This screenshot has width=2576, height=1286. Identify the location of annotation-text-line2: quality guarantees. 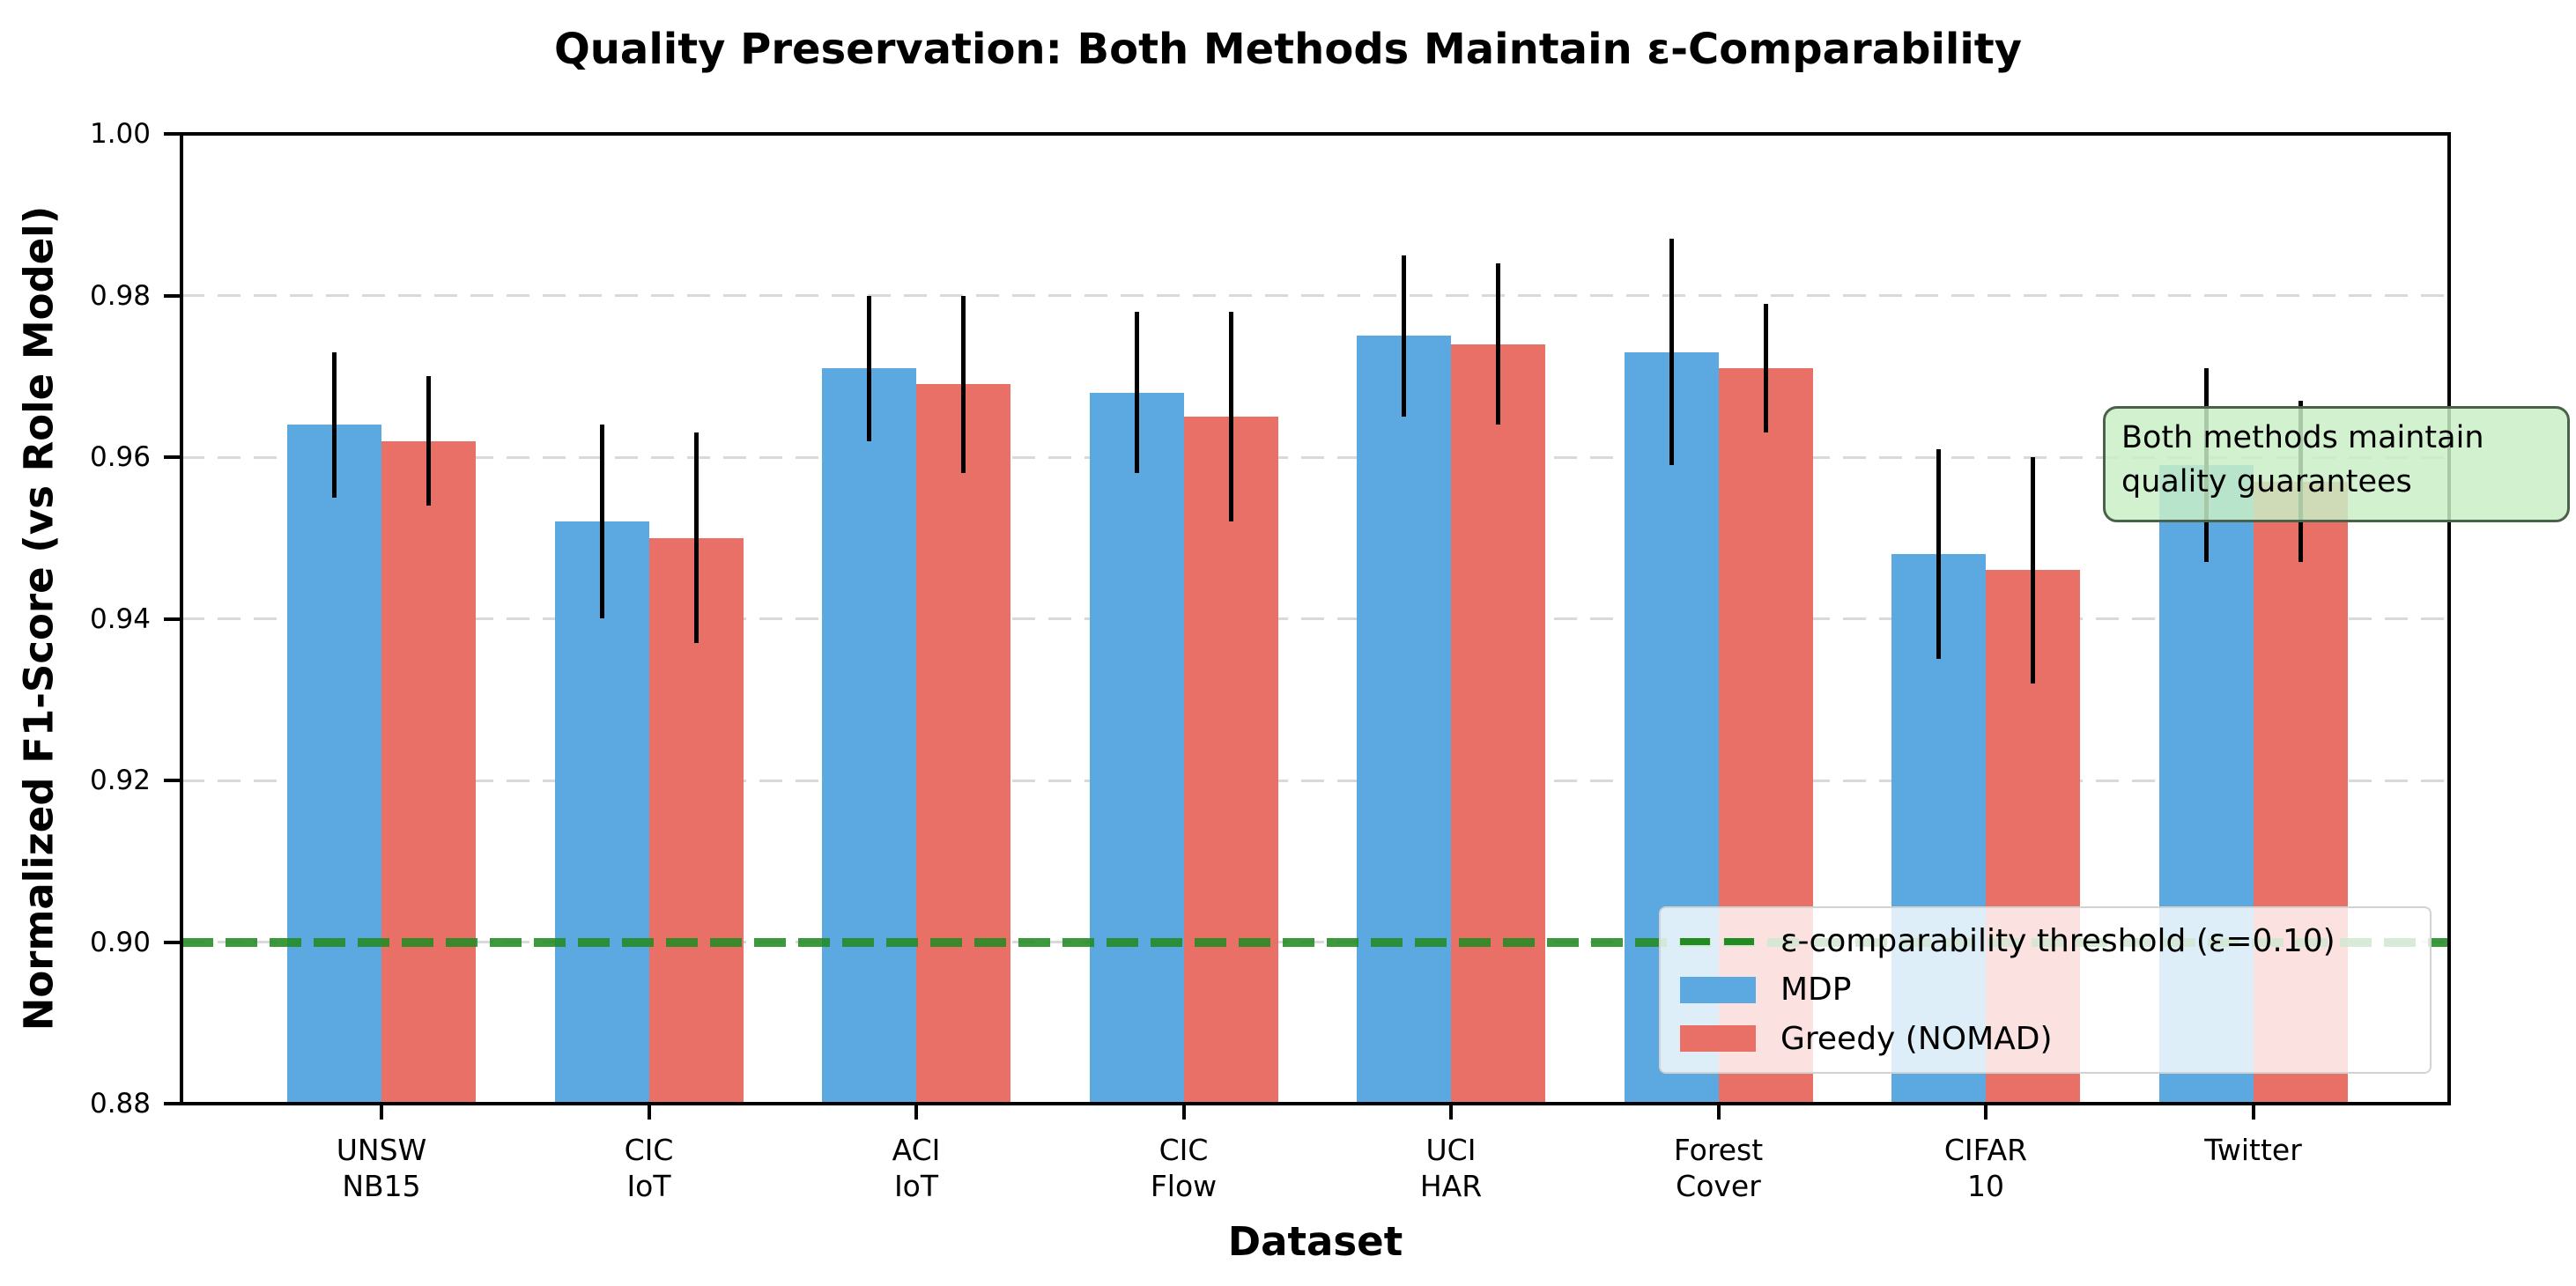
(2267, 481).